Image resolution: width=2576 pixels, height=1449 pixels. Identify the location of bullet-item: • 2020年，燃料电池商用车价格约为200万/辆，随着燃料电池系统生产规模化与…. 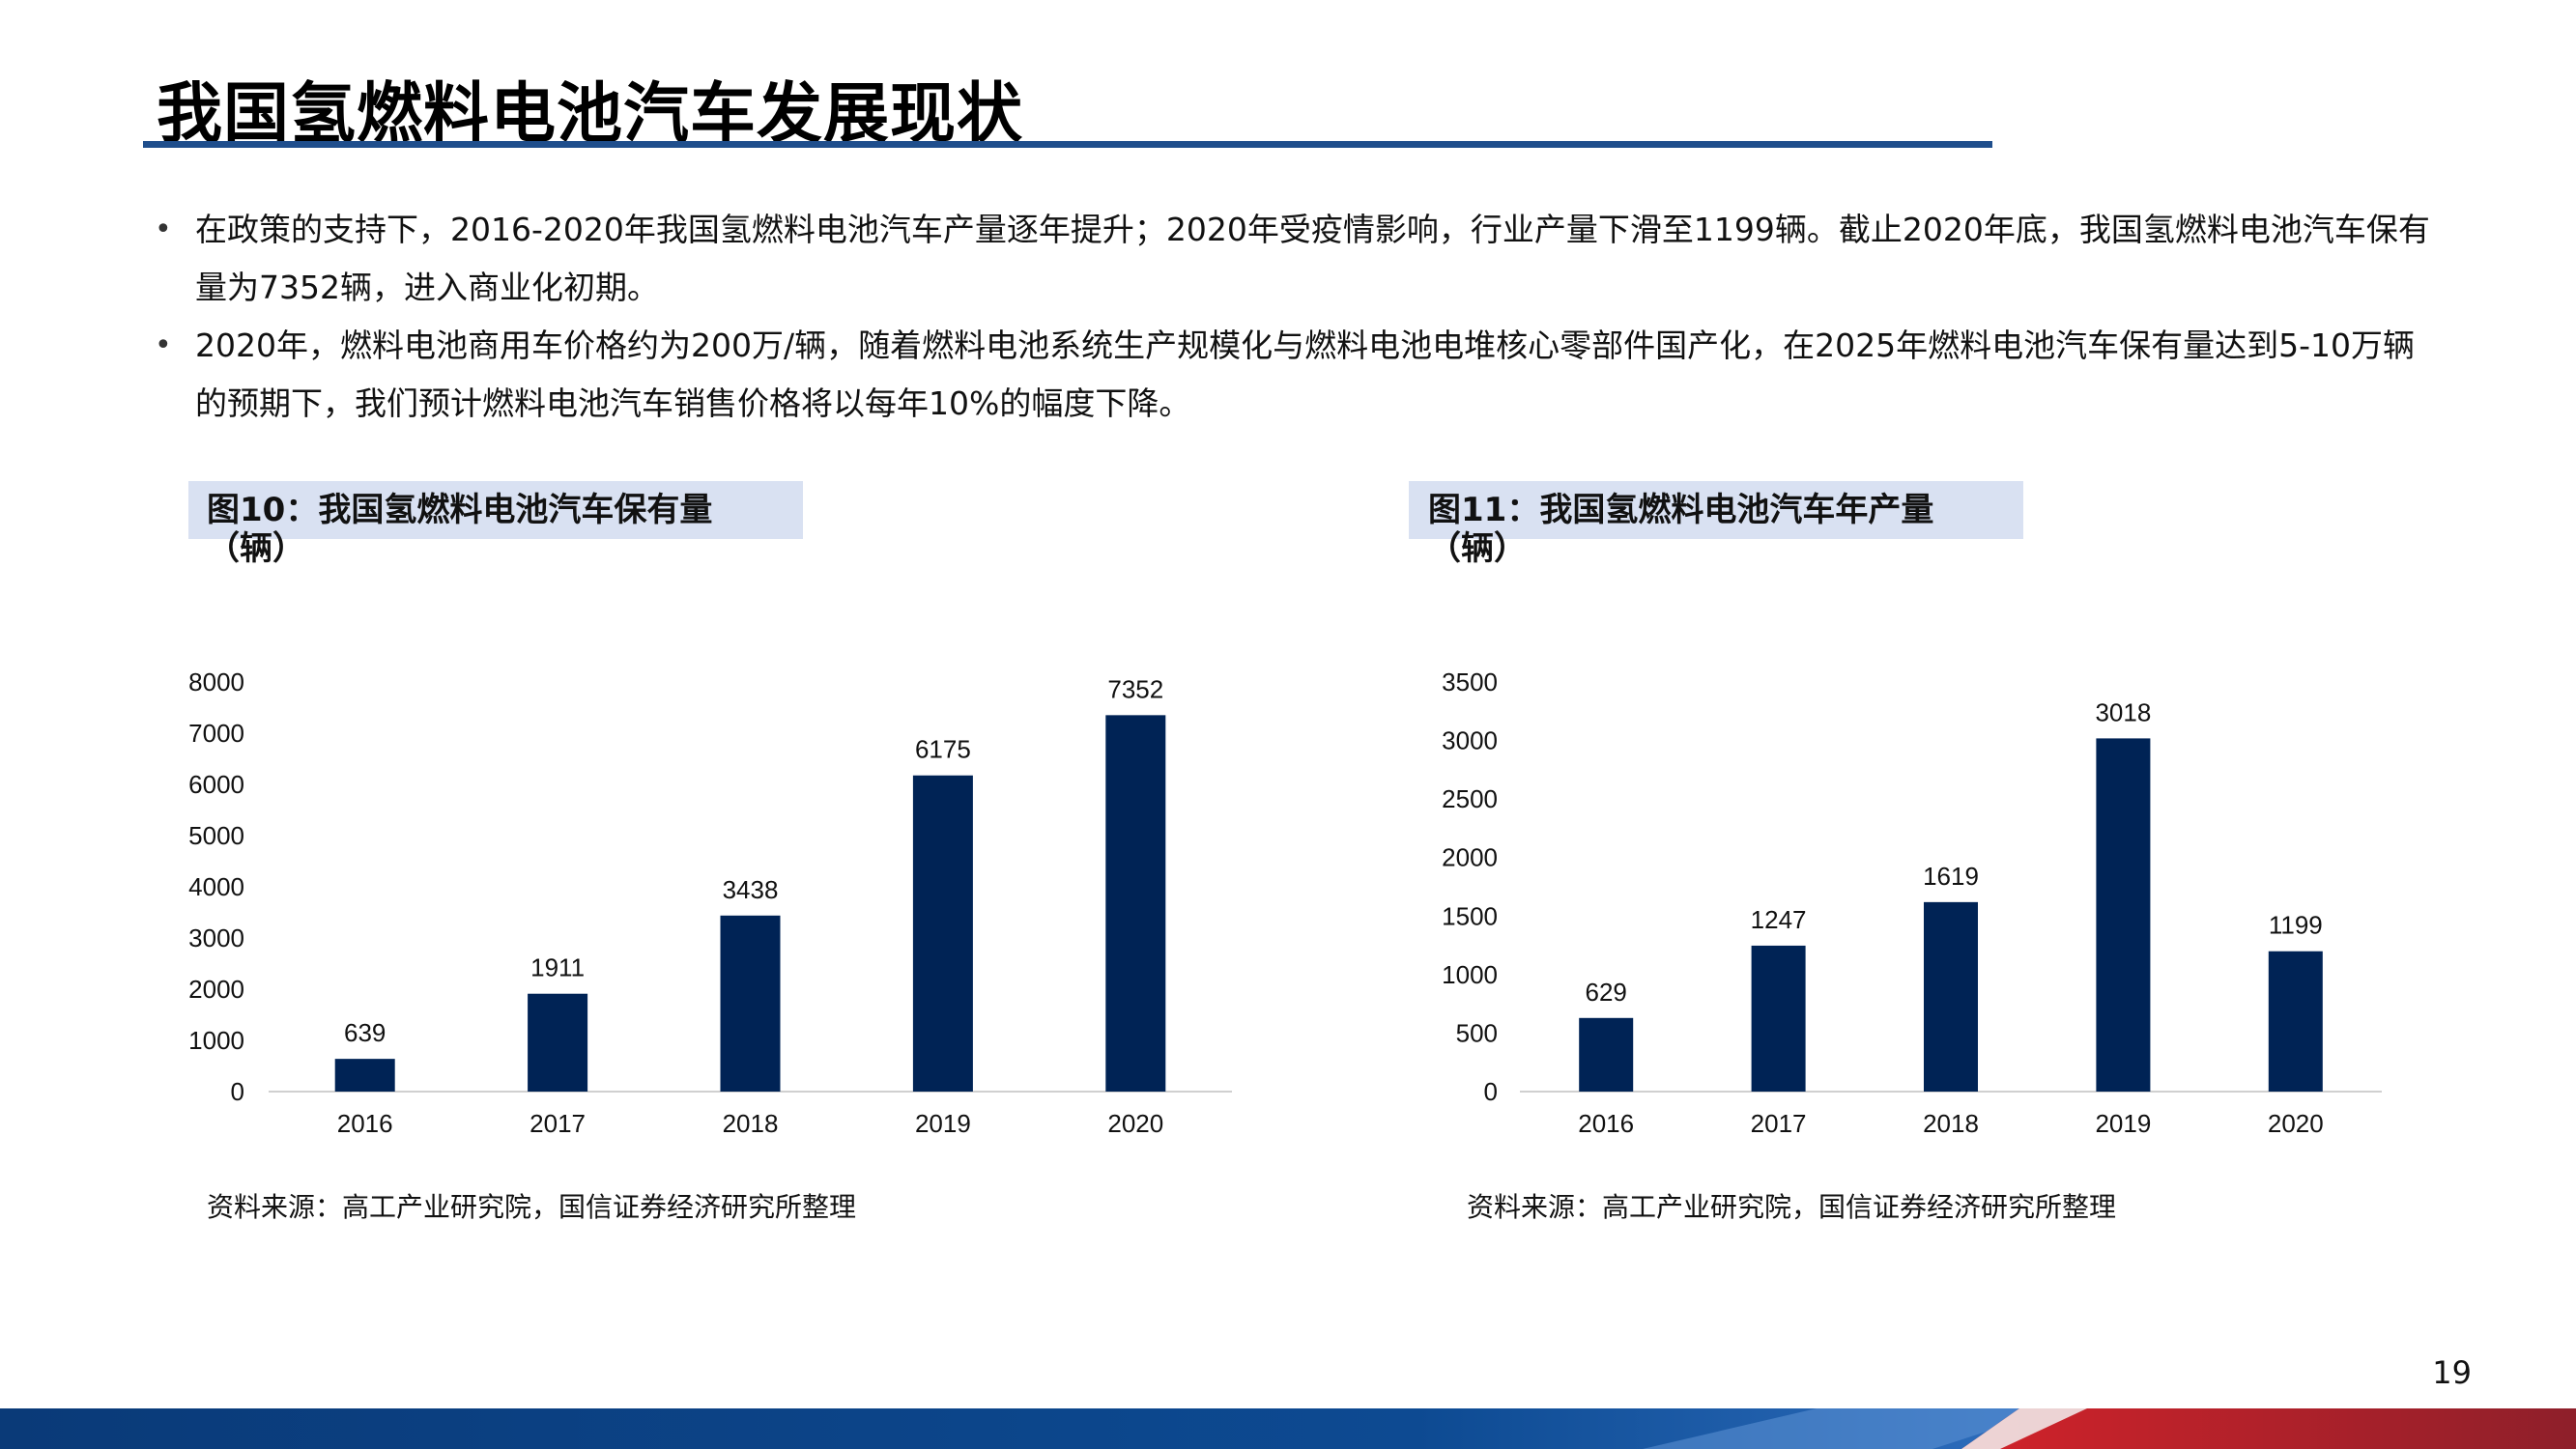
(1300, 375).